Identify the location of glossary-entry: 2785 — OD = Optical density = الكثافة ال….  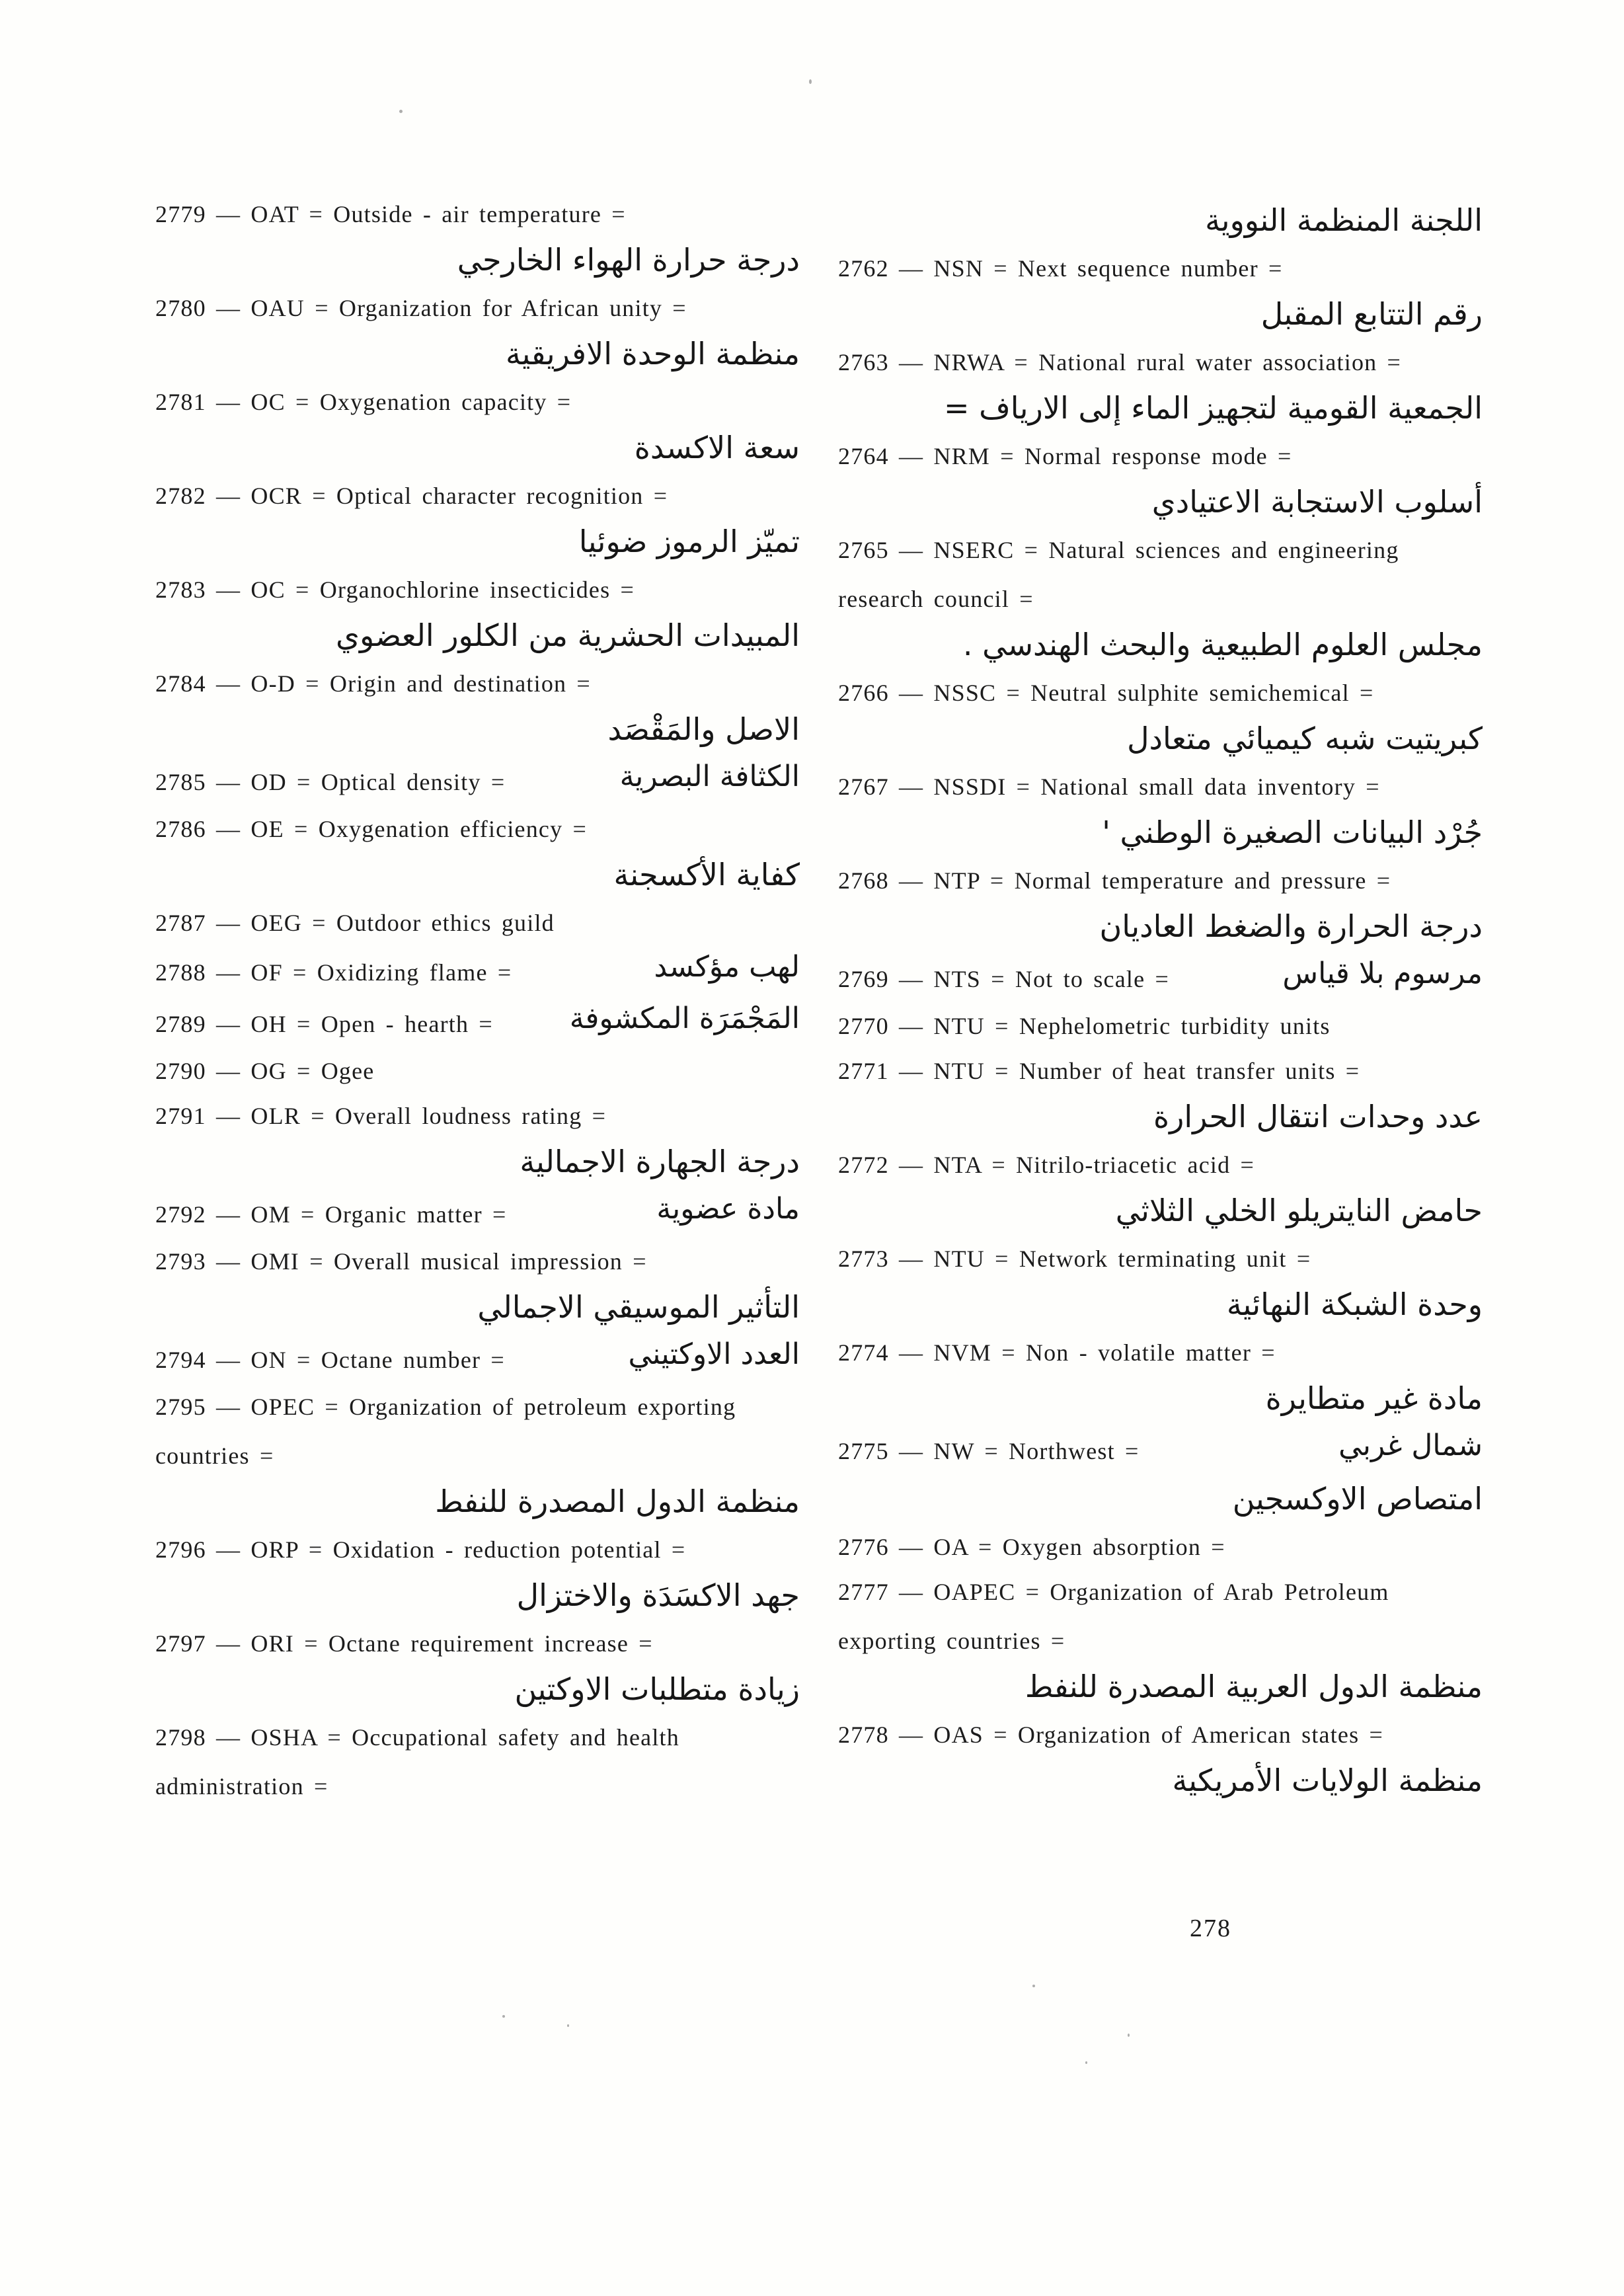
(477, 780).